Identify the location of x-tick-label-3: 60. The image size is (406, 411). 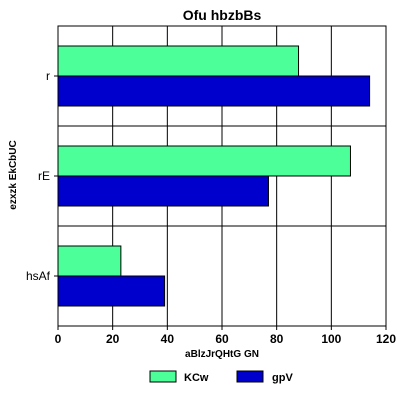
(222, 339).